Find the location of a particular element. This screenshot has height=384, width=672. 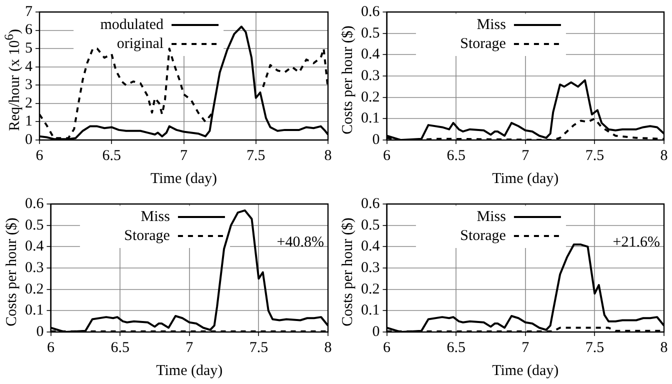

y-tick-label: 6 is located at coordinates (29, 30).